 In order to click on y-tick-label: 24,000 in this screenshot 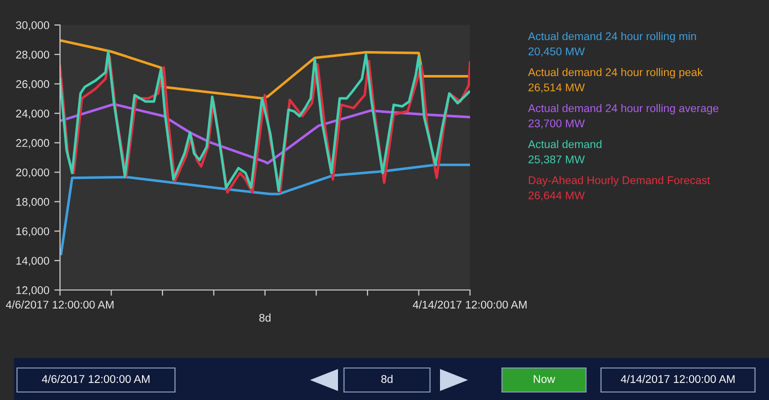, I will do `click(33, 114)`.